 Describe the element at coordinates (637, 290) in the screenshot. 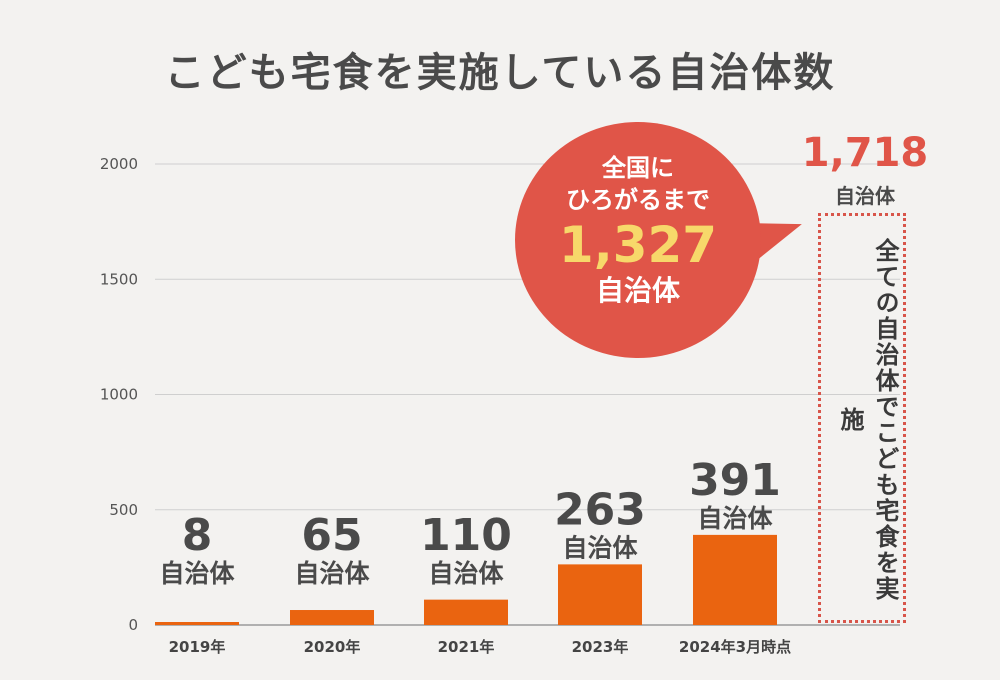

I see `bubble-unit: 自治体` at that location.